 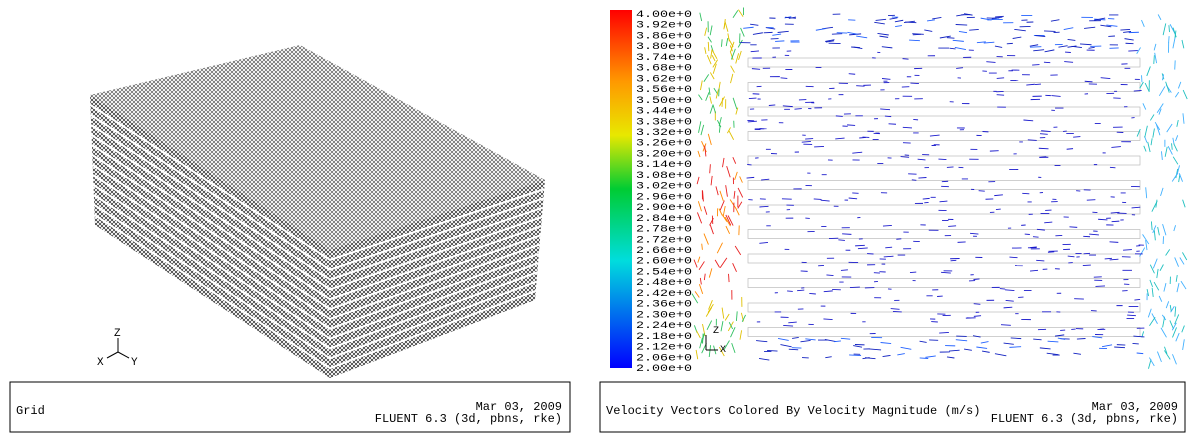 What do you see at coordinates (621, 189) in the screenshot?
I see `colorbar` at bounding box center [621, 189].